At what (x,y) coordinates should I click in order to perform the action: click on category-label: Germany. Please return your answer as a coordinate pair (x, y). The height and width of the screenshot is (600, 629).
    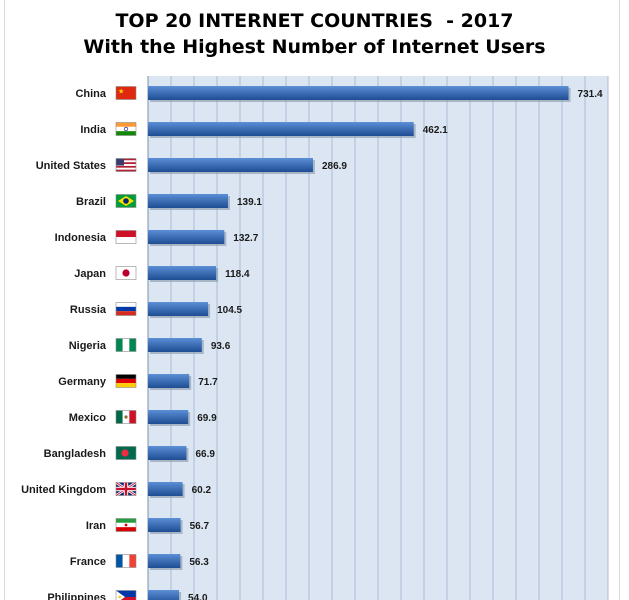
    Looking at the image, I should click on (82, 382).